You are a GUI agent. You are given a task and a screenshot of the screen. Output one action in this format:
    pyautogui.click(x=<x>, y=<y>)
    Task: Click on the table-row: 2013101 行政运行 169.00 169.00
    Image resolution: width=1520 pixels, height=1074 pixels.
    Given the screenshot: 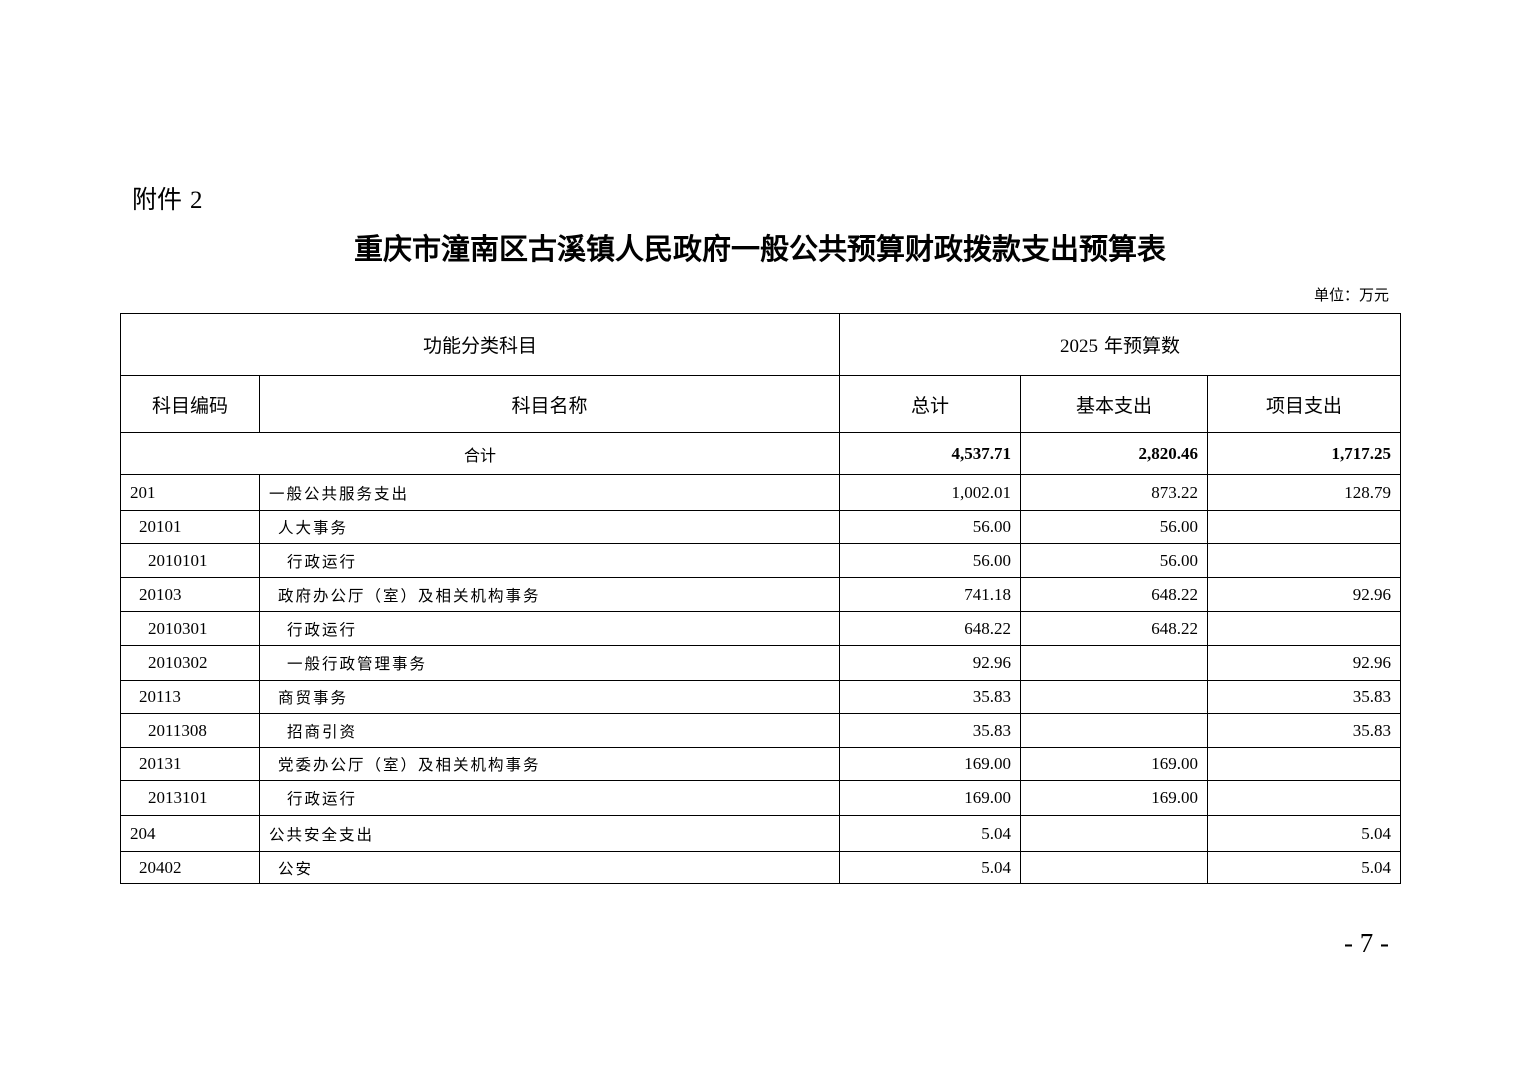 What is the action you would take?
    pyautogui.click(x=761, y=798)
    